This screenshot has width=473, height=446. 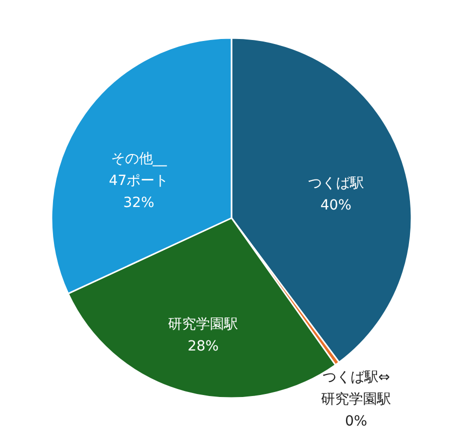 What do you see at coordinates (138, 169) in the screenshot?
I see `slice-label: その他__47ポート` at bounding box center [138, 169].